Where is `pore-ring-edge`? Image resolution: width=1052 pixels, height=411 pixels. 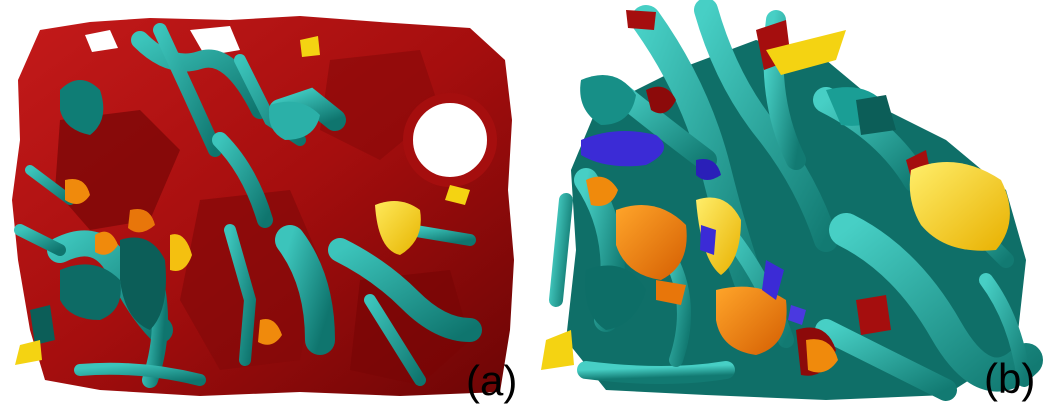 pore-ring-edge is located at coordinates (450, 140).